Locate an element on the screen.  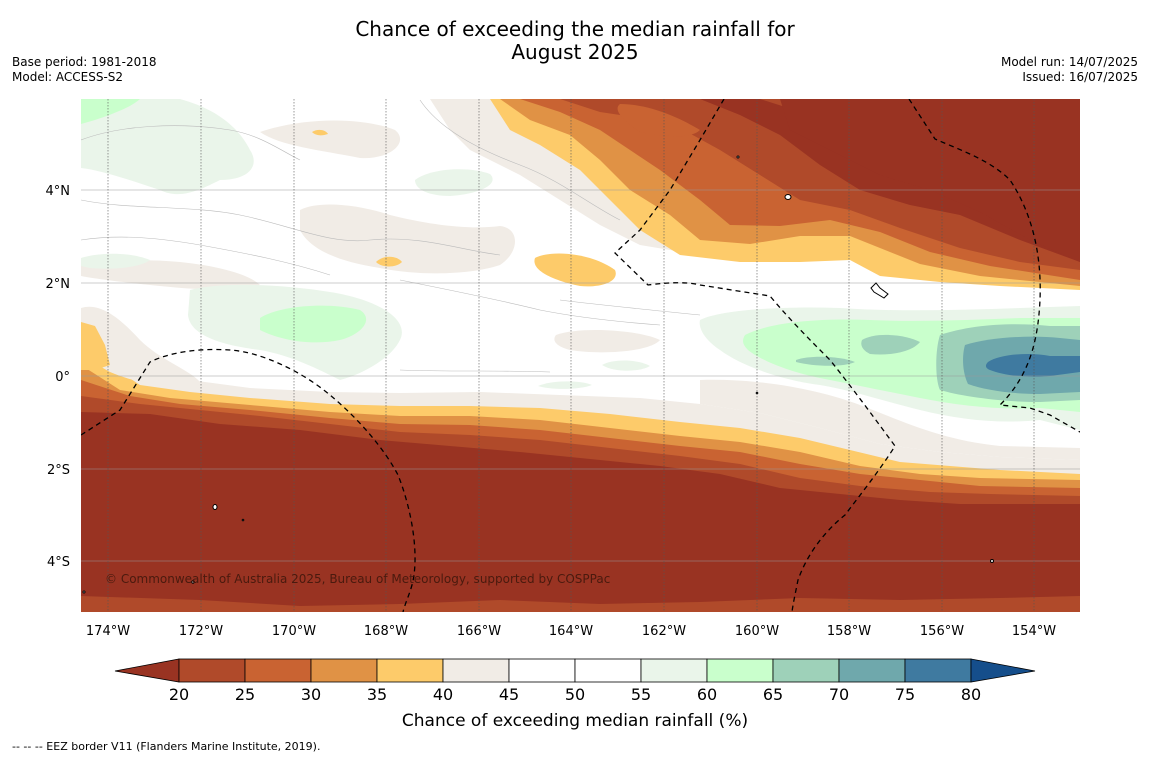
region-40-45-equator-west is located at coordinates (140, 346).